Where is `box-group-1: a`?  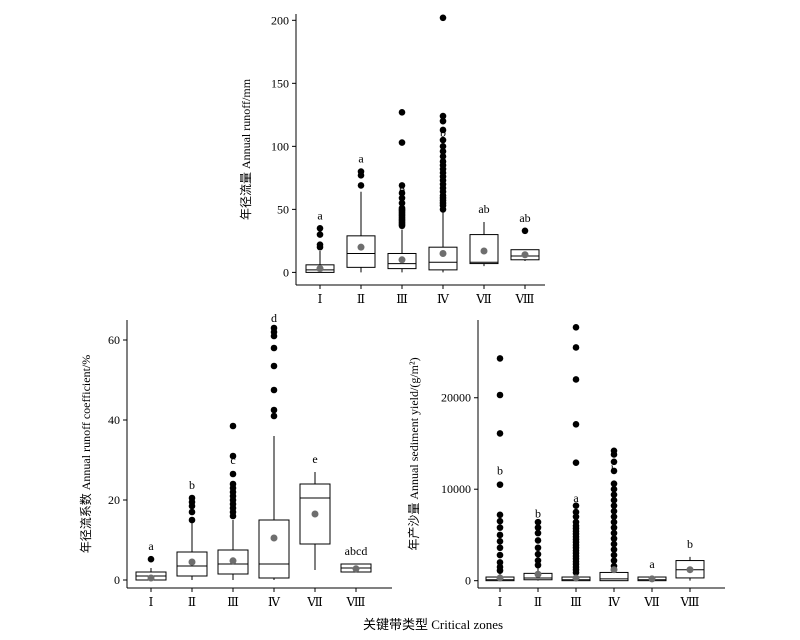 box-group-1: a is located at coordinates (320, 240).